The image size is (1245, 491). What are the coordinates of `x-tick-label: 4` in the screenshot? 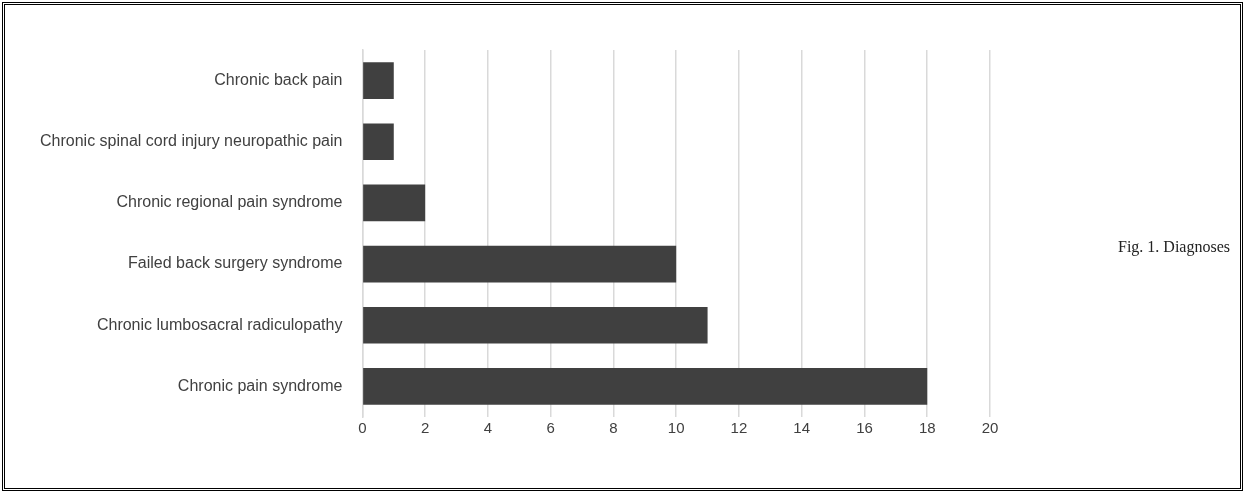 It's located at (488, 428).